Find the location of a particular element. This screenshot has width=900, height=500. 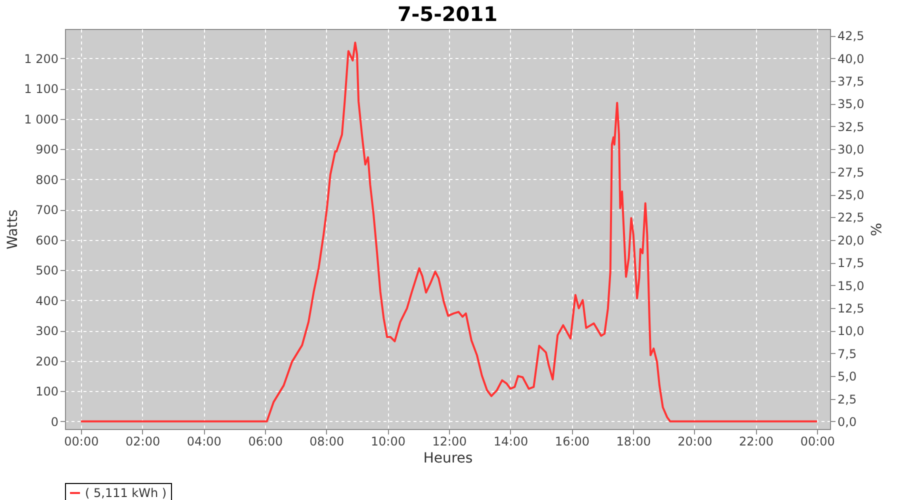

x-tick-label: 12:00 is located at coordinates (449, 441).